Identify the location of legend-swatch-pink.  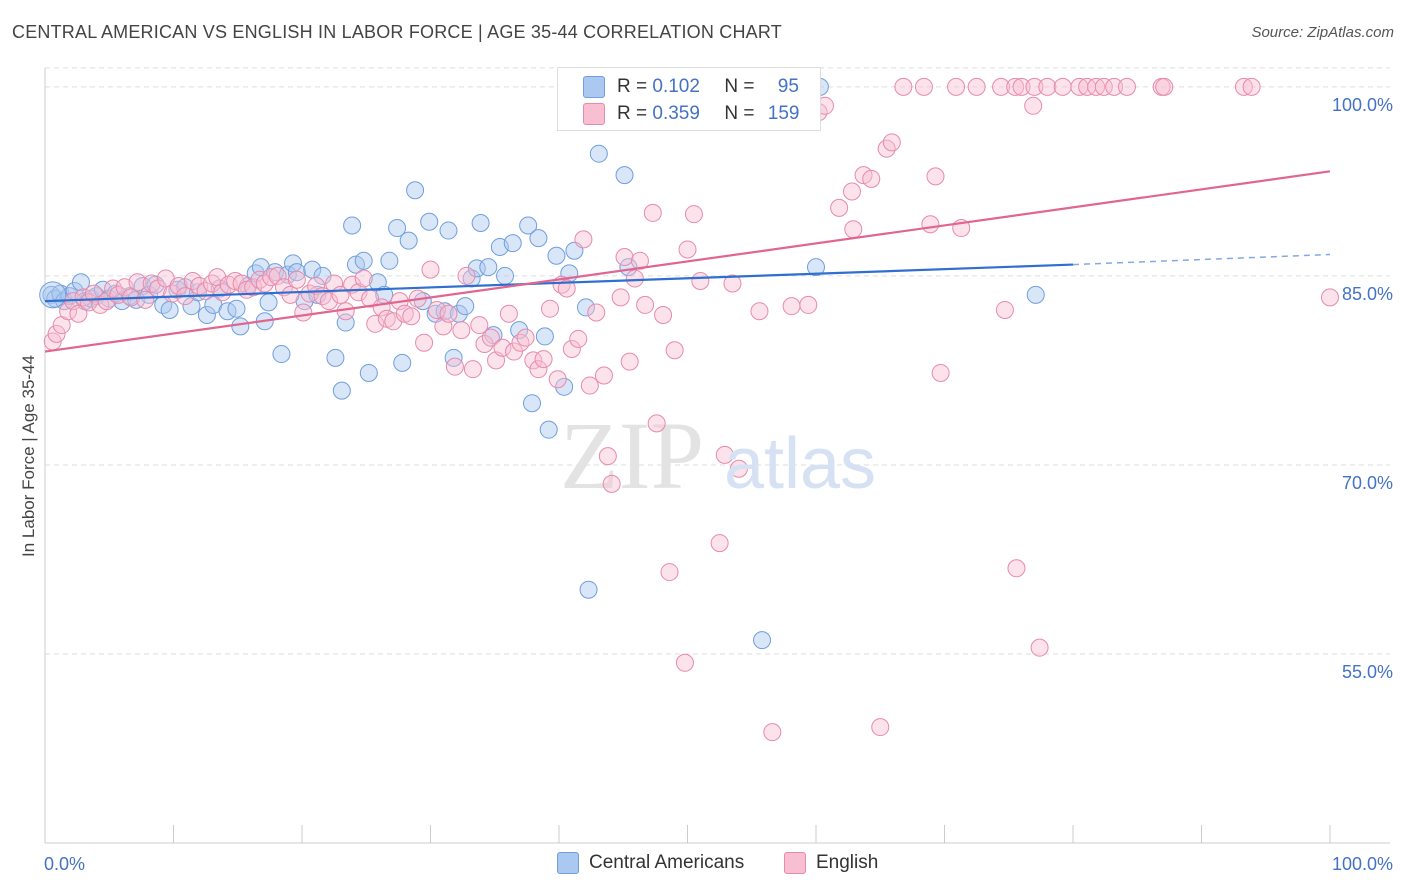
(594, 114).